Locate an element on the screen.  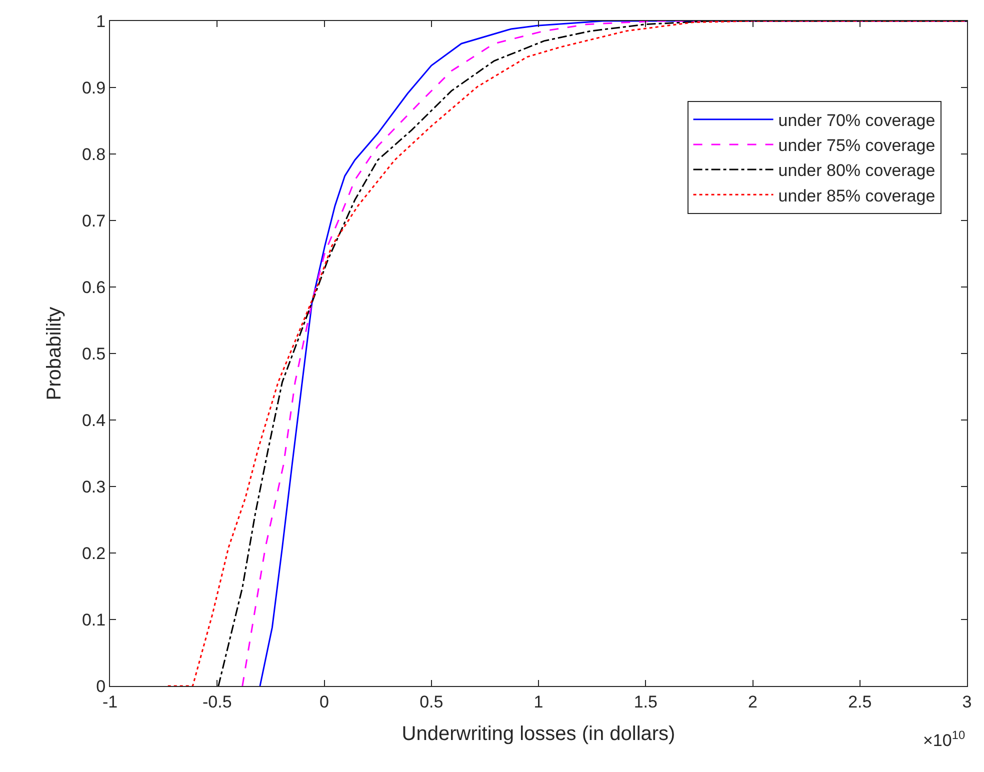
y-tick-label: 0.6 is located at coordinates (94, 287).